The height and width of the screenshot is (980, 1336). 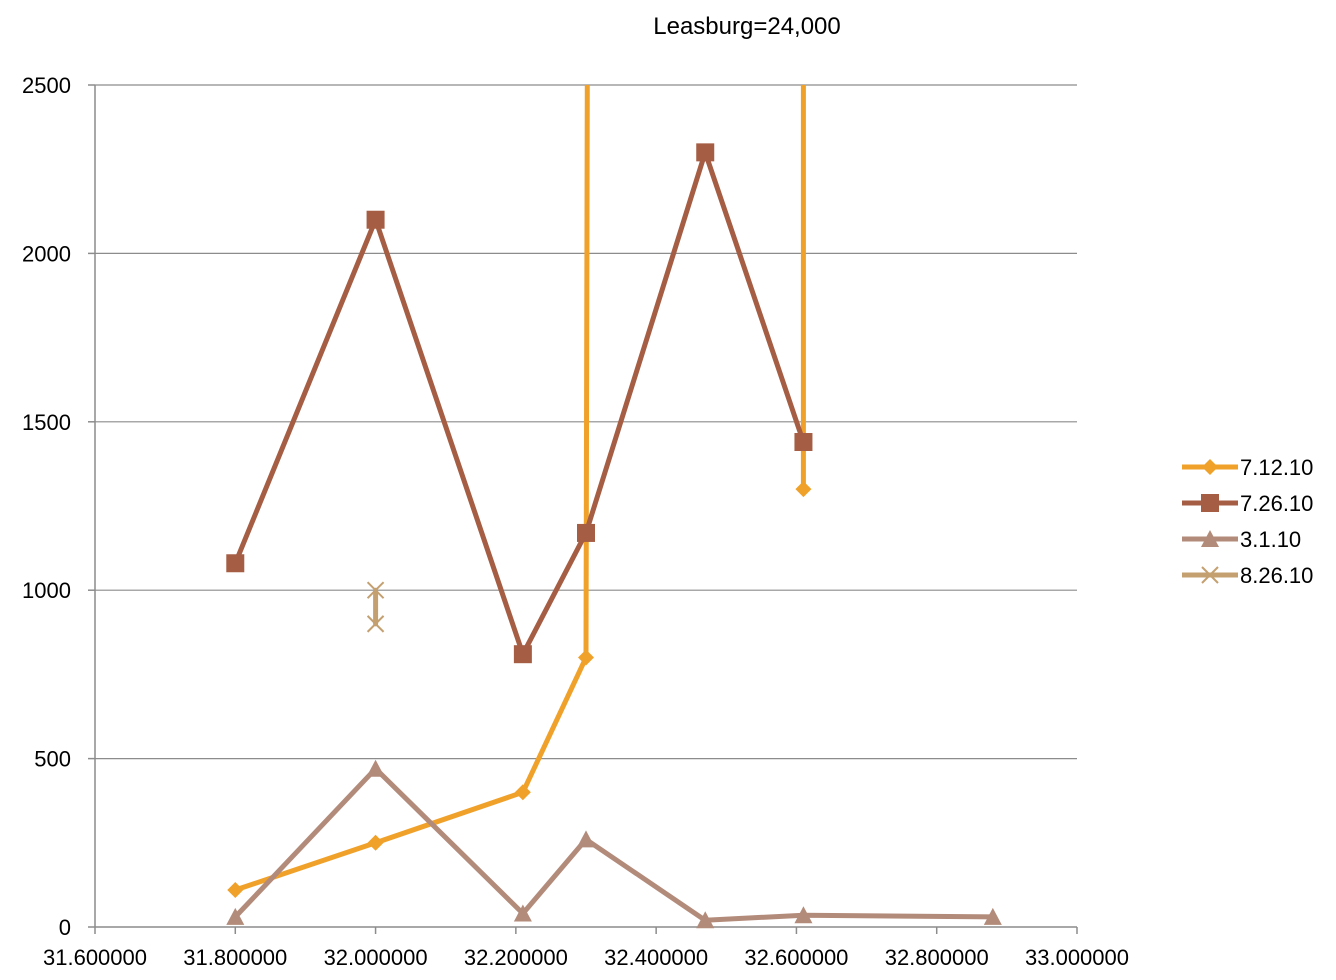 I want to click on legend-item: 3.1.10, so click(x=1241, y=539).